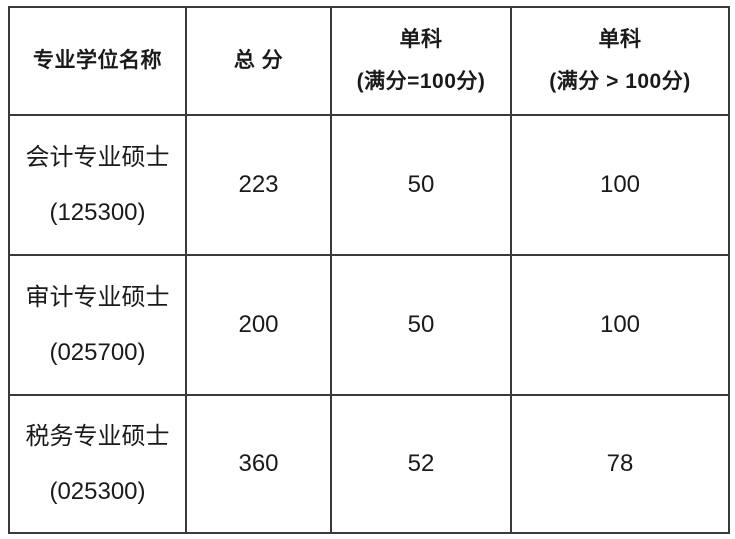  I want to click on header-total-score: 总 分, so click(258, 61).